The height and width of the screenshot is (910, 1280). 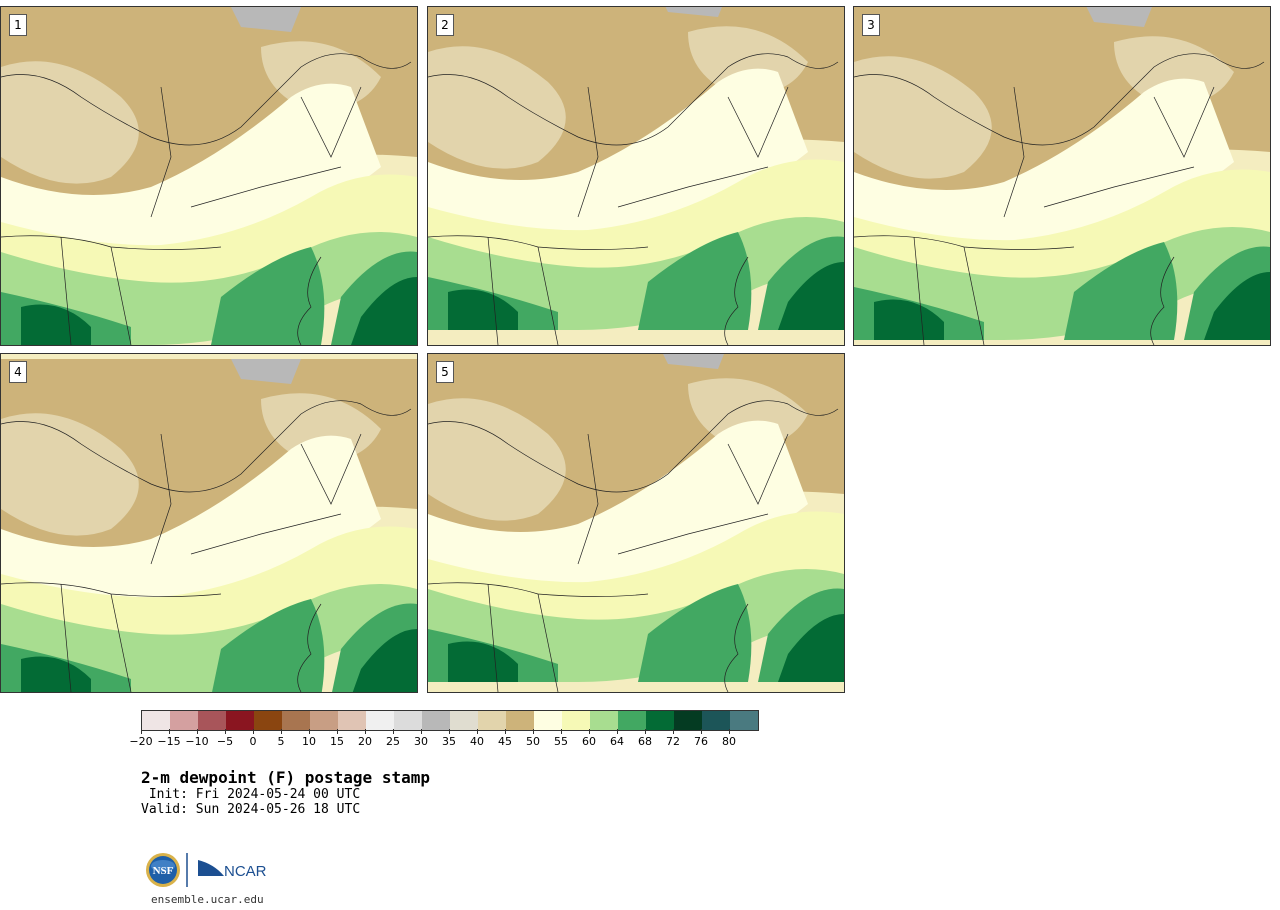 What do you see at coordinates (245, 871) in the screenshot?
I see `ncar-text: NCAR` at bounding box center [245, 871].